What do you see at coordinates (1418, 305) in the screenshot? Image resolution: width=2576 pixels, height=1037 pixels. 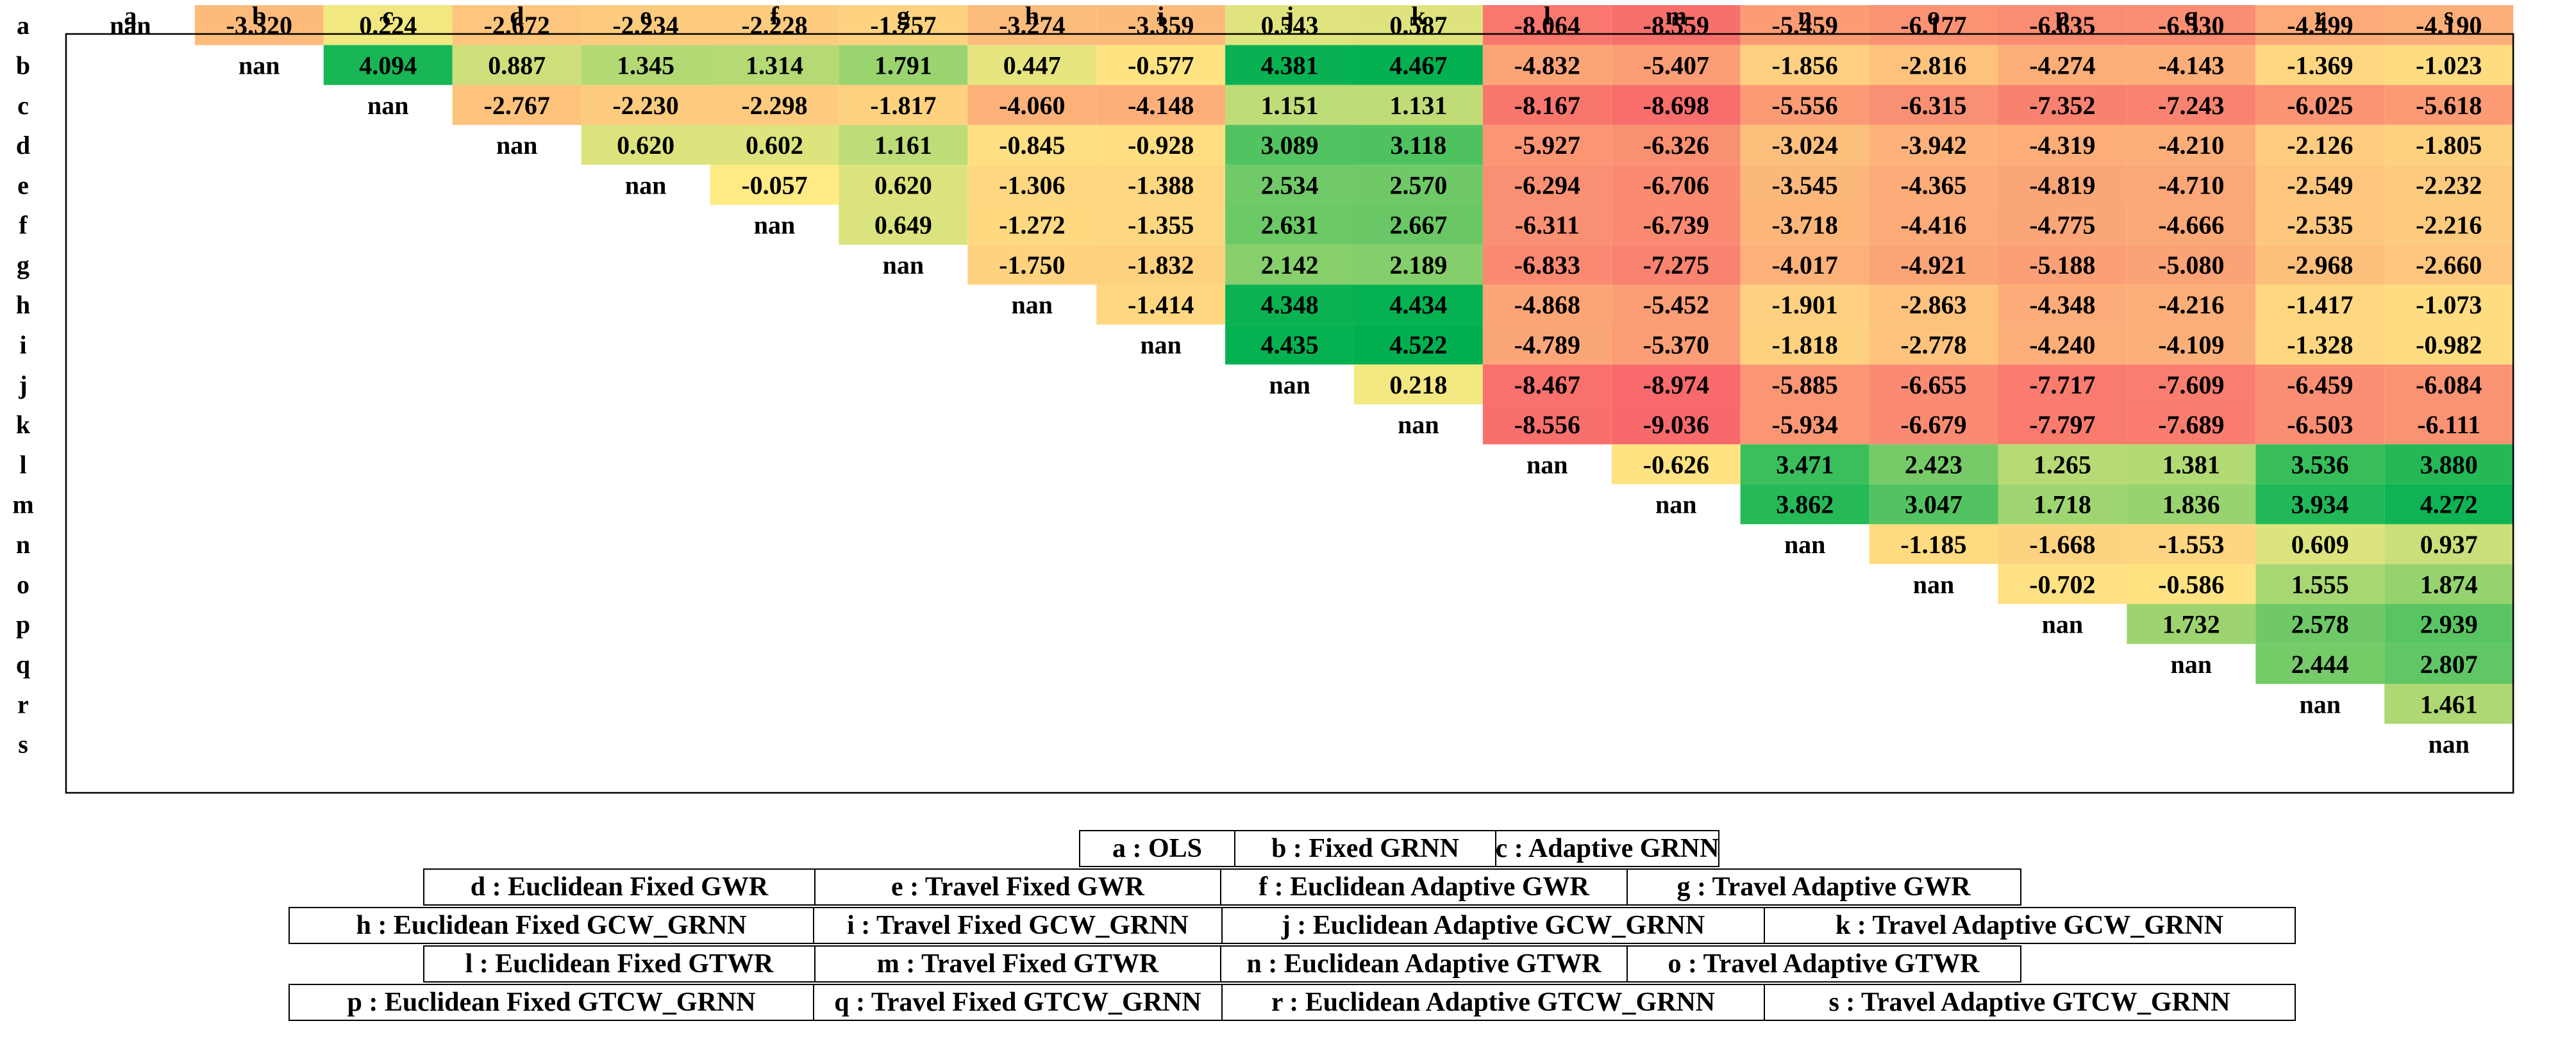 I see `cell-value: 4.434` at bounding box center [1418, 305].